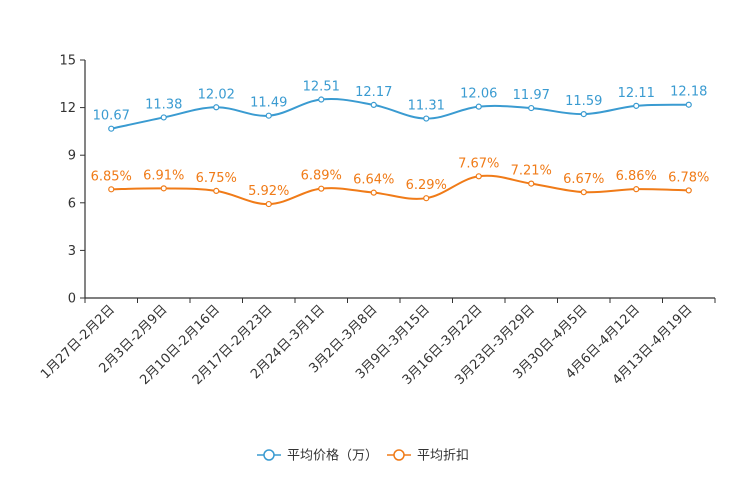  What do you see at coordinates (72, 156) in the screenshot?
I see `y-tick-label: 9` at bounding box center [72, 156].